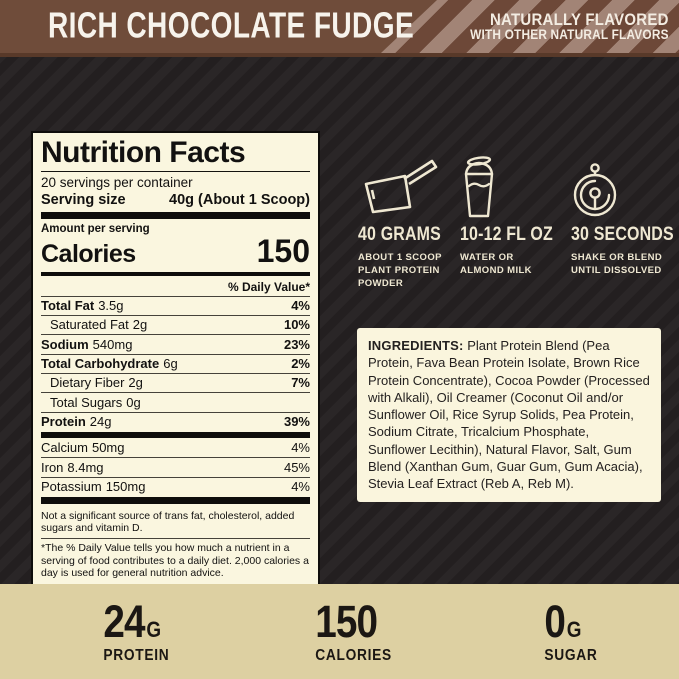 The image size is (679, 679). Describe the element at coordinates (112, 344) in the screenshot. I see `nutrient-amount: 540mg` at that location.